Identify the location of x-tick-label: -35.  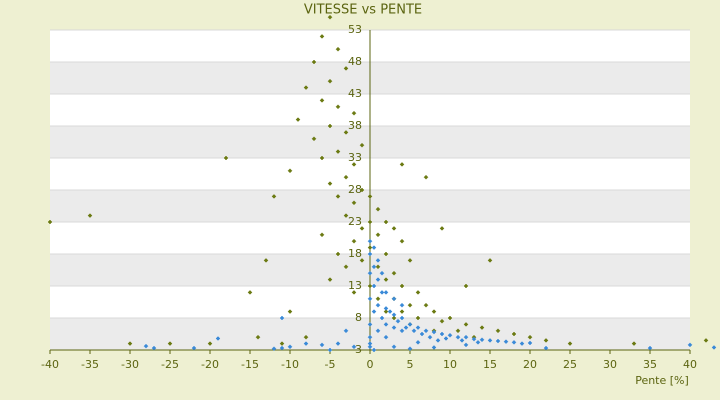
(90, 364).